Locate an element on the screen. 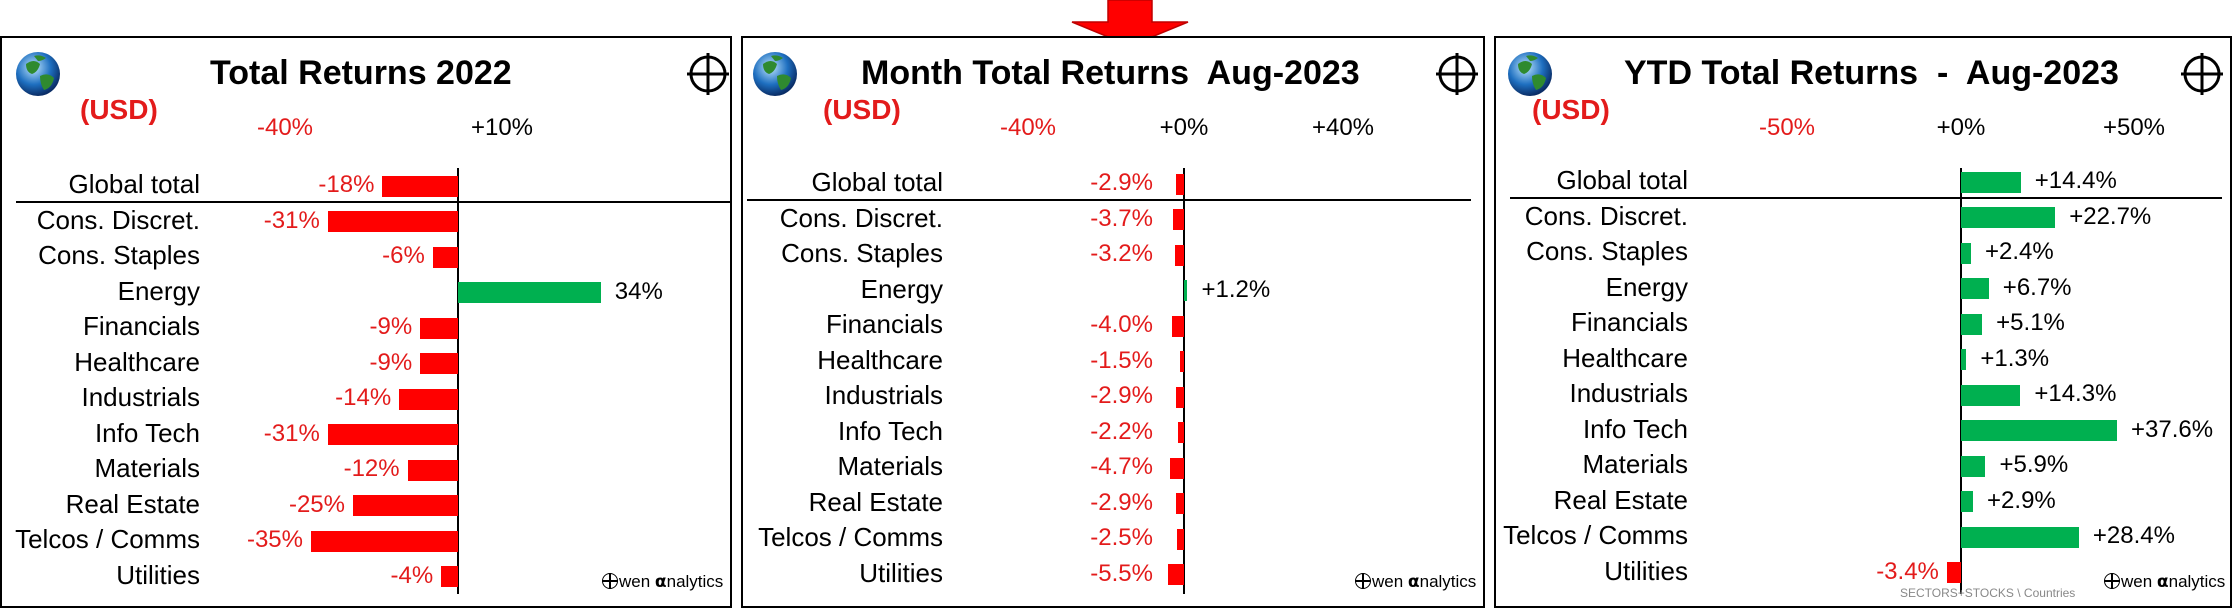 This screenshot has height=612, width=2232. data-label: +28.4% is located at coordinates (2133, 535).